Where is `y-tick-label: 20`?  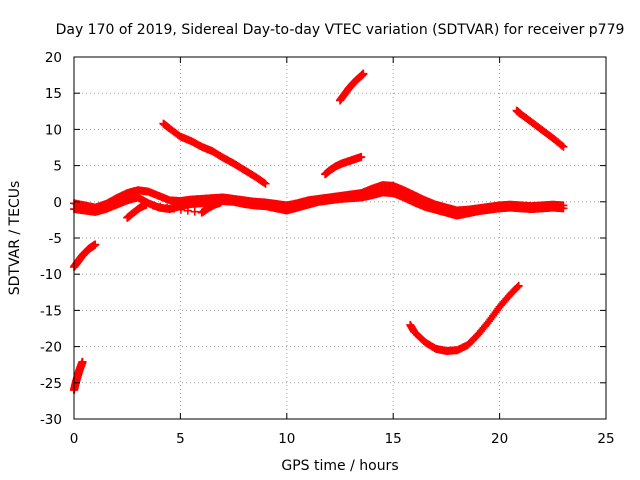
y-tick-label: 20 is located at coordinates (53, 58).